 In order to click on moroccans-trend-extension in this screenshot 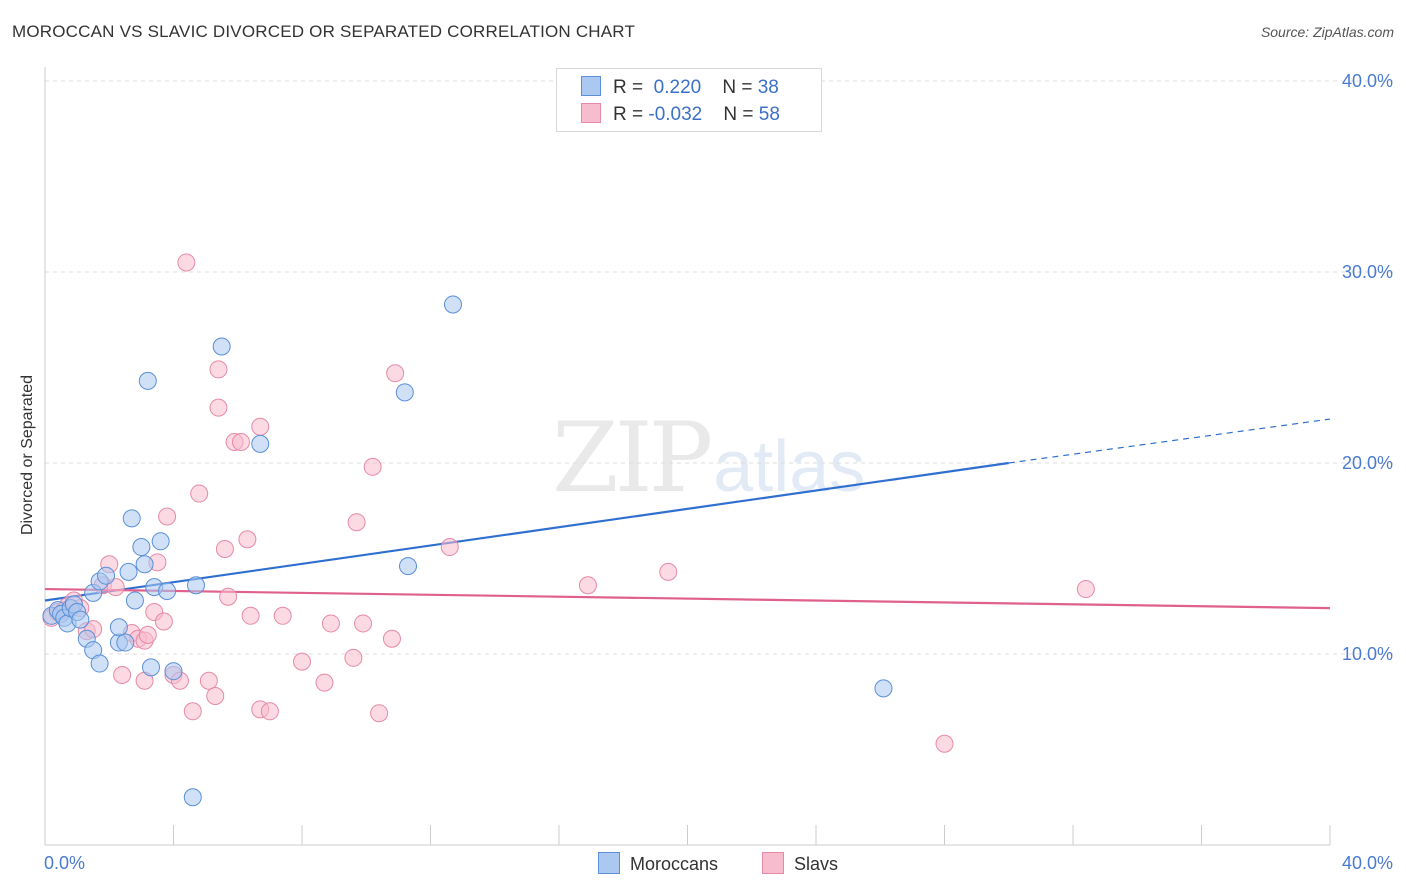, I will do `click(1169, 441)`.